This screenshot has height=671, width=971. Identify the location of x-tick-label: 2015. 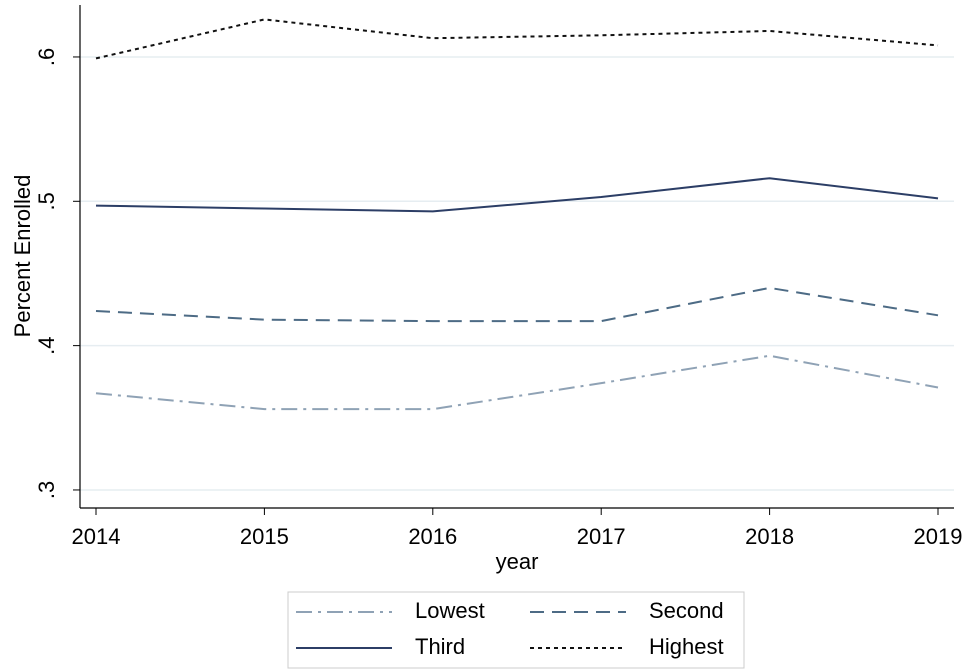
(264, 536).